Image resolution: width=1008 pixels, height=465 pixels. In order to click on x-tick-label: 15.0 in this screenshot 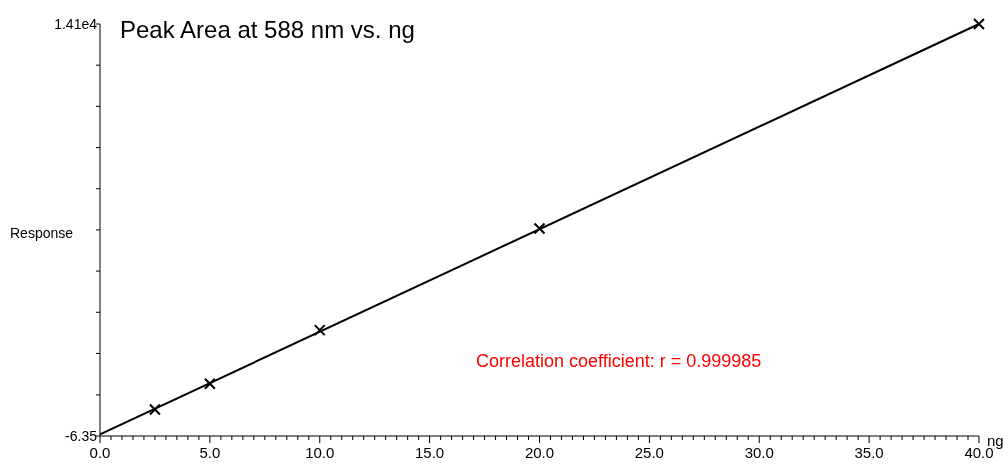, I will do `click(430, 452)`.